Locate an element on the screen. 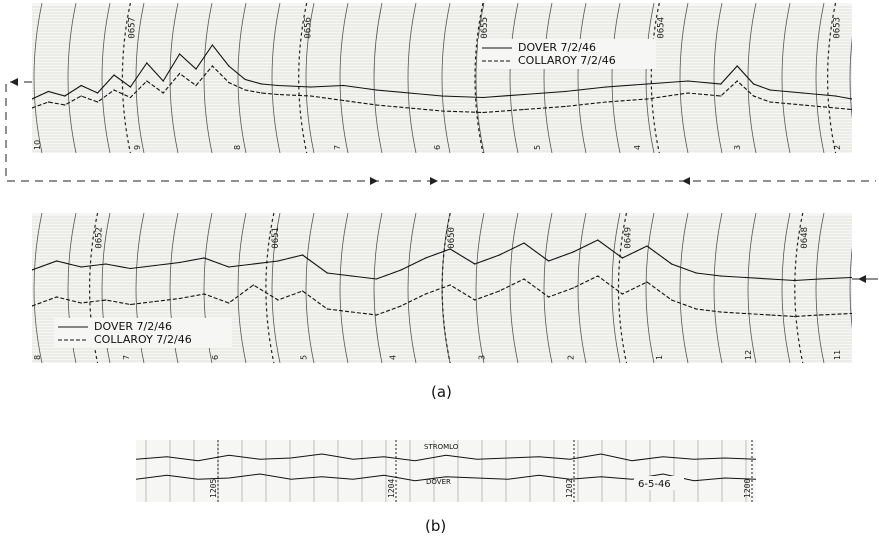 Image resolution: width=879 pixels, height=540 pixels. time-label: 0654 is located at coordinates (661, 28).